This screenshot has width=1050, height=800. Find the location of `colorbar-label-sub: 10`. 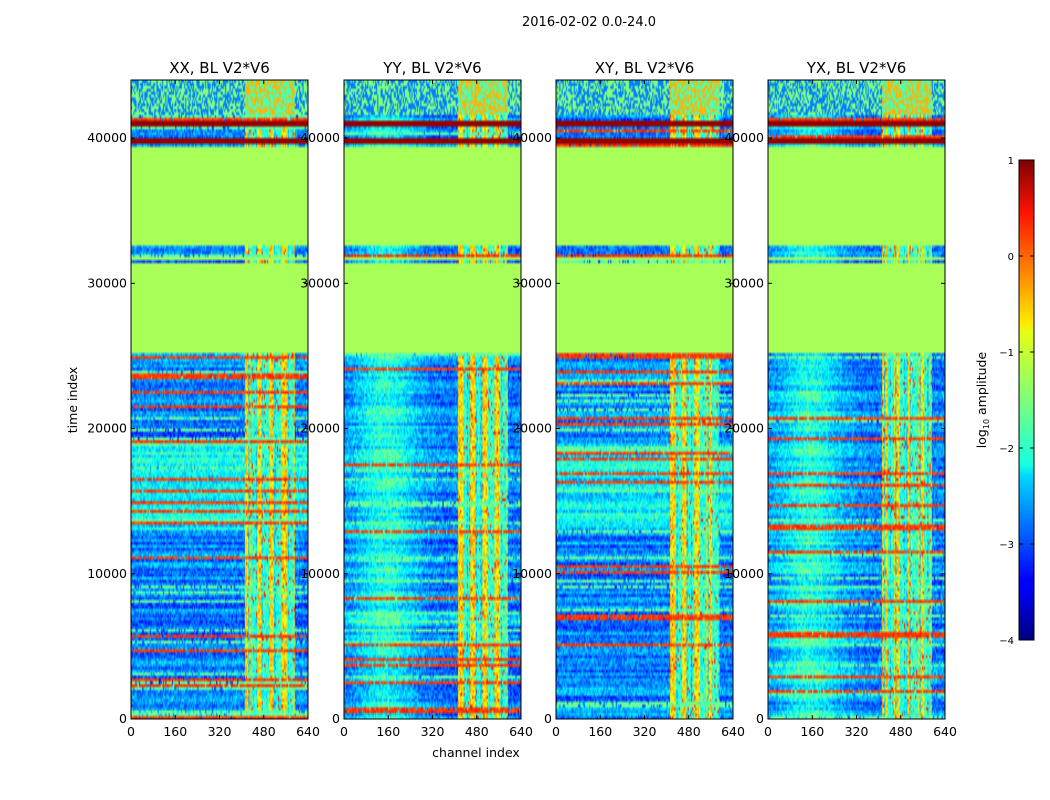

colorbar-label-sub: 10 is located at coordinates (986, 424).